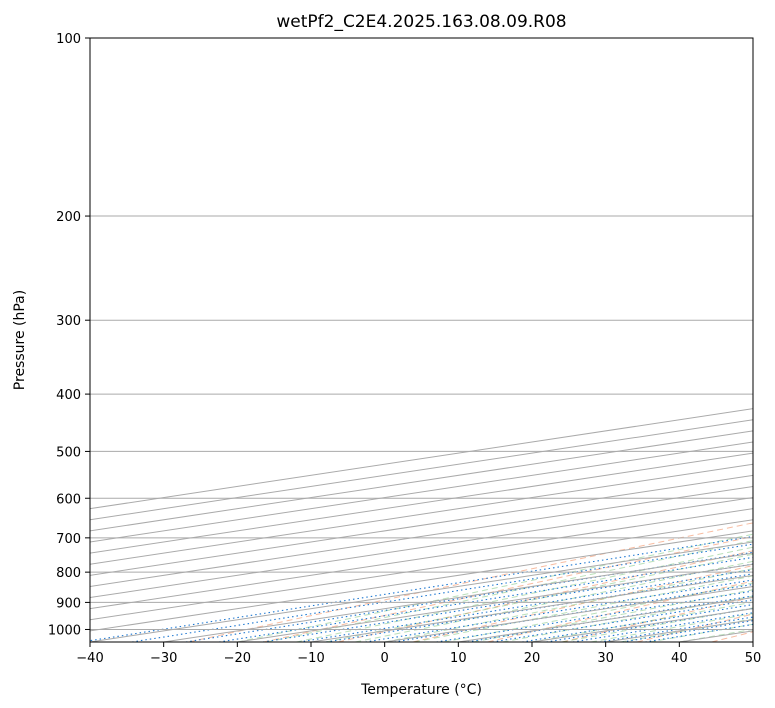 Image resolution: width=775 pixels, height=708 pixels. What do you see at coordinates (68, 39) in the screenshot?
I see `y-tick-label: 100` at bounding box center [68, 39].